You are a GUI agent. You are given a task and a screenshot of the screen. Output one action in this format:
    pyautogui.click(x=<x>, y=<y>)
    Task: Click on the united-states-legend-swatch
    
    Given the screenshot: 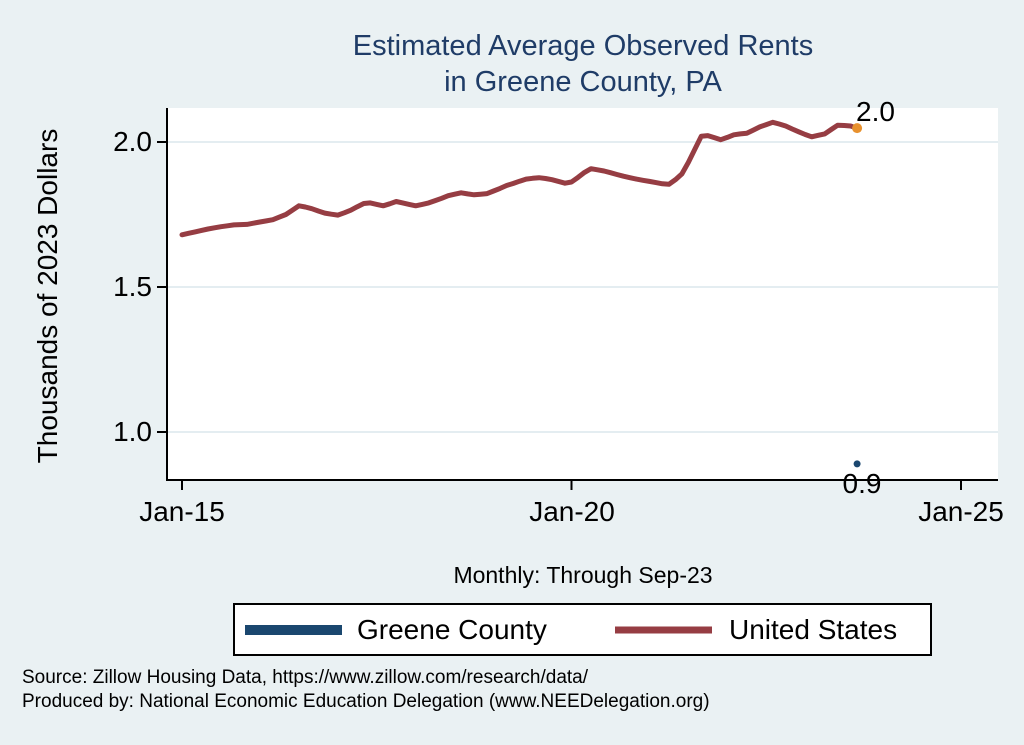 What is the action you would take?
    pyautogui.click(x=663, y=629)
    